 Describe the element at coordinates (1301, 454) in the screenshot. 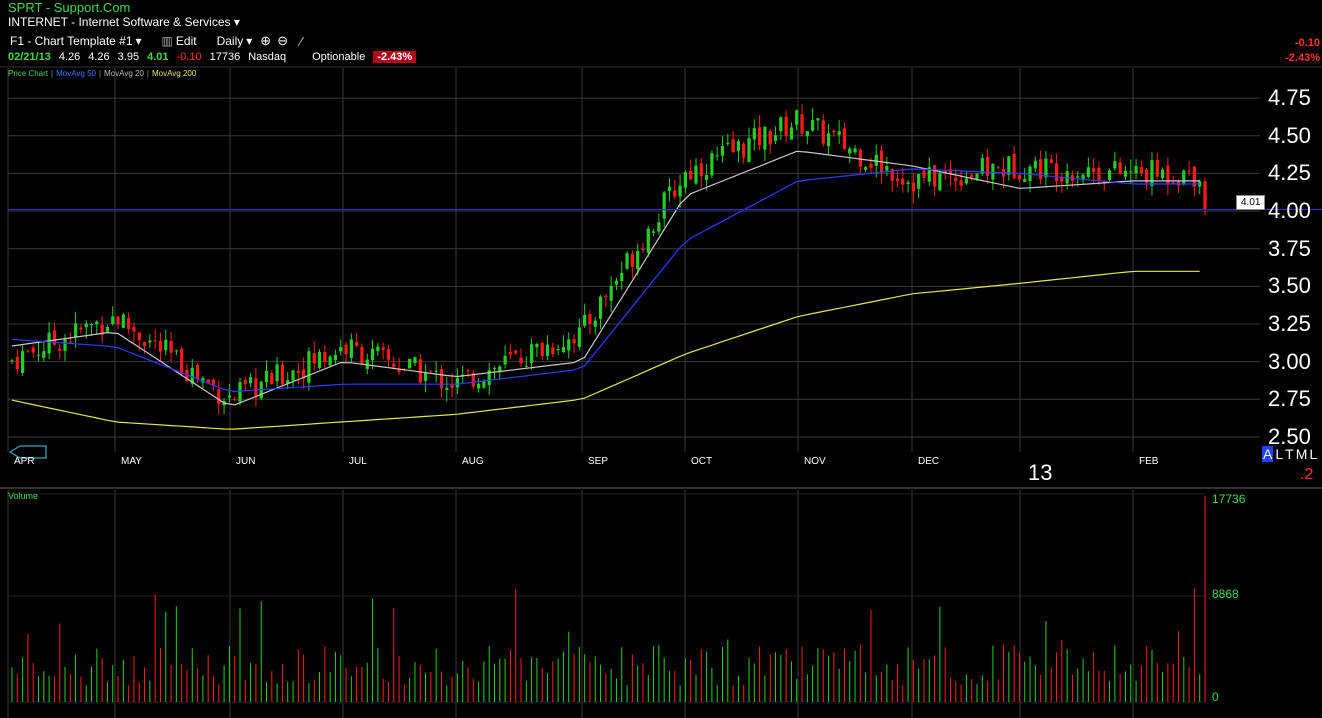

I see `side-letter: M` at that location.